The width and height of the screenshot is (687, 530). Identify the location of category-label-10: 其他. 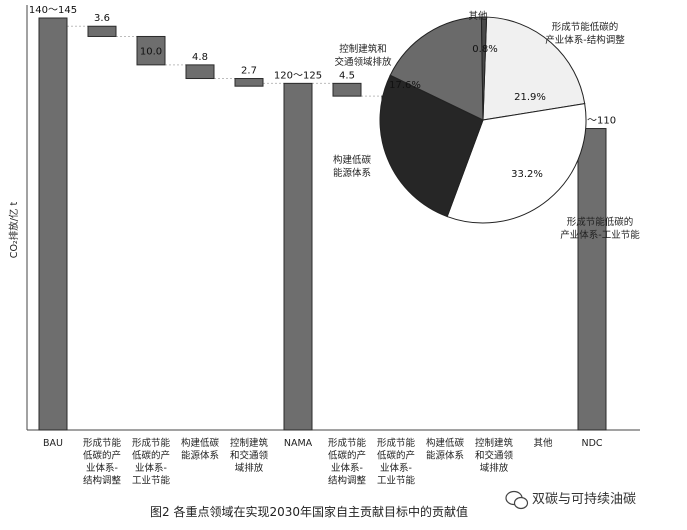
(543, 443).